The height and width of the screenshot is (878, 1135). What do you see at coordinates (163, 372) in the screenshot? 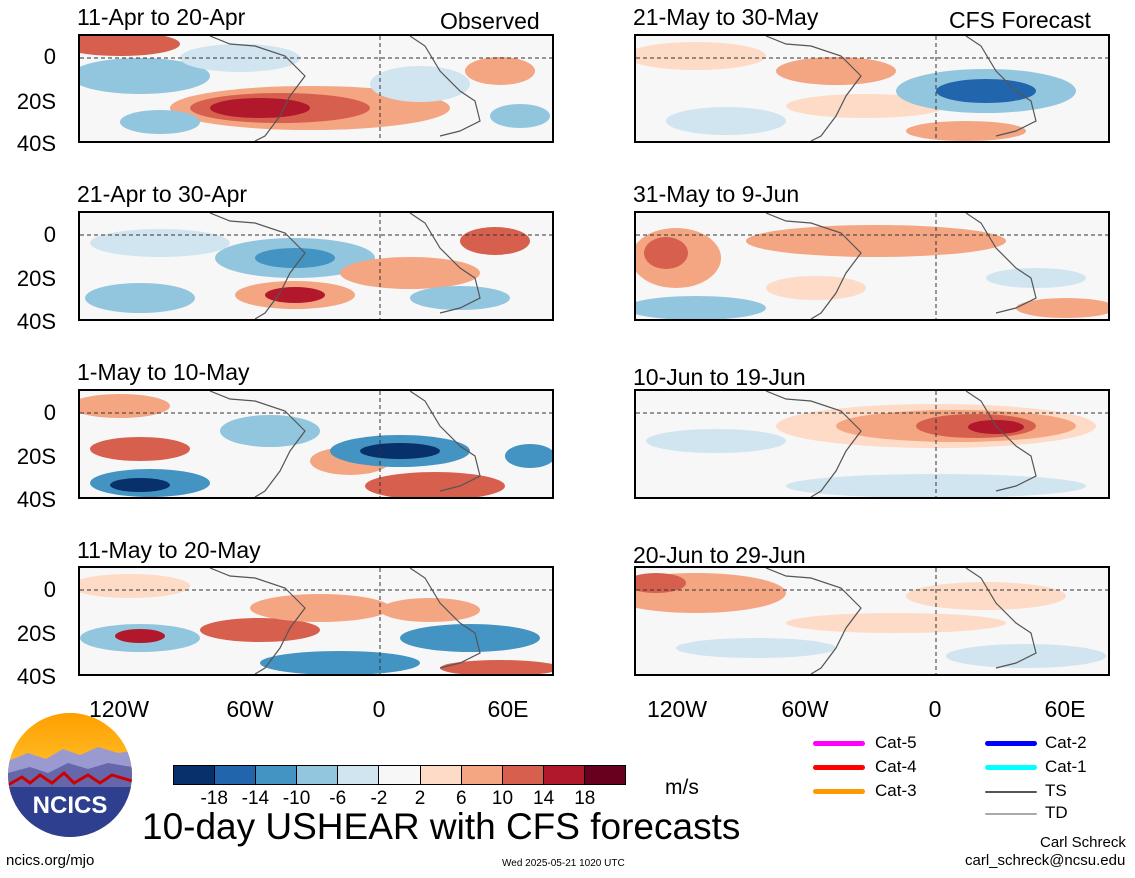
I see `panel-title-obs-3: 1-May to 10-May` at bounding box center [163, 372].